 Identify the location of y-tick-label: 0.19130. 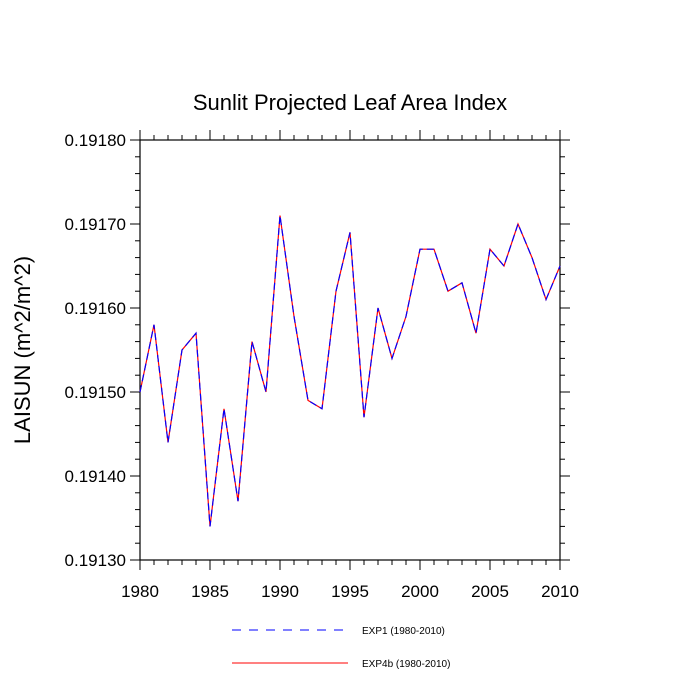
(95, 560).